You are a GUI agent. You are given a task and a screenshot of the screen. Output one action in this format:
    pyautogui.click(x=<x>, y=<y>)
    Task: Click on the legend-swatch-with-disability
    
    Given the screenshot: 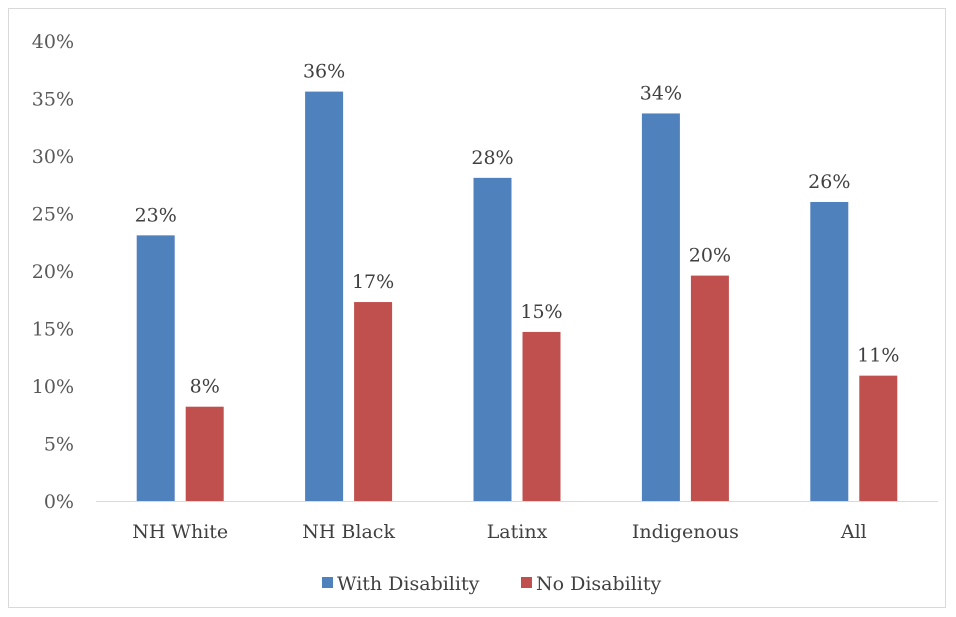 What is the action you would take?
    pyautogui.click(x=327, y=582)
    